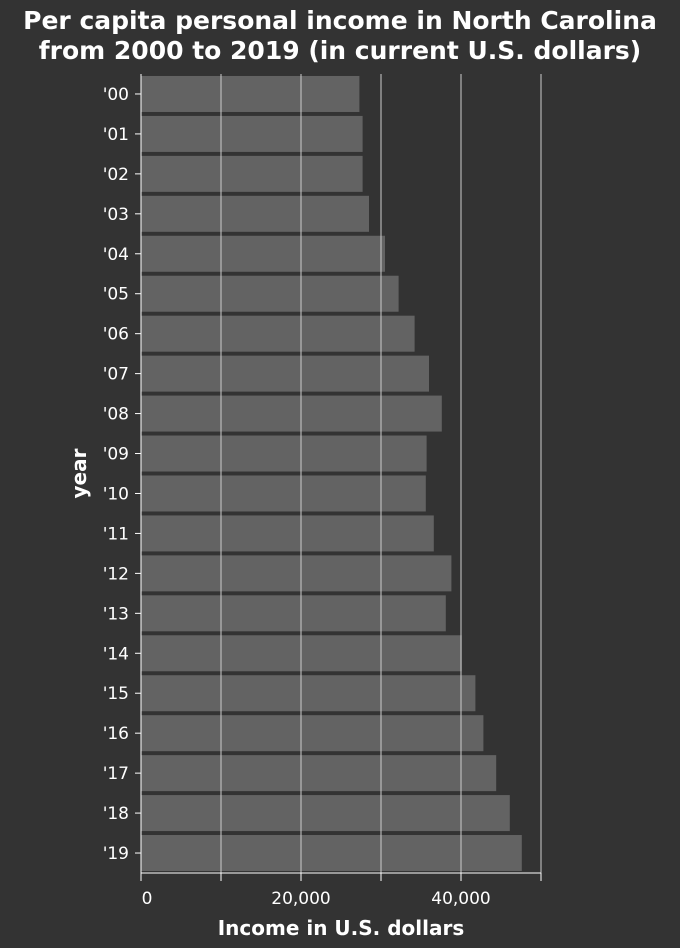  What do you see at coordinates (116, 335) in the screenshot?
I see `y-tick-label-6: '06` at bounding box center [116, 335].